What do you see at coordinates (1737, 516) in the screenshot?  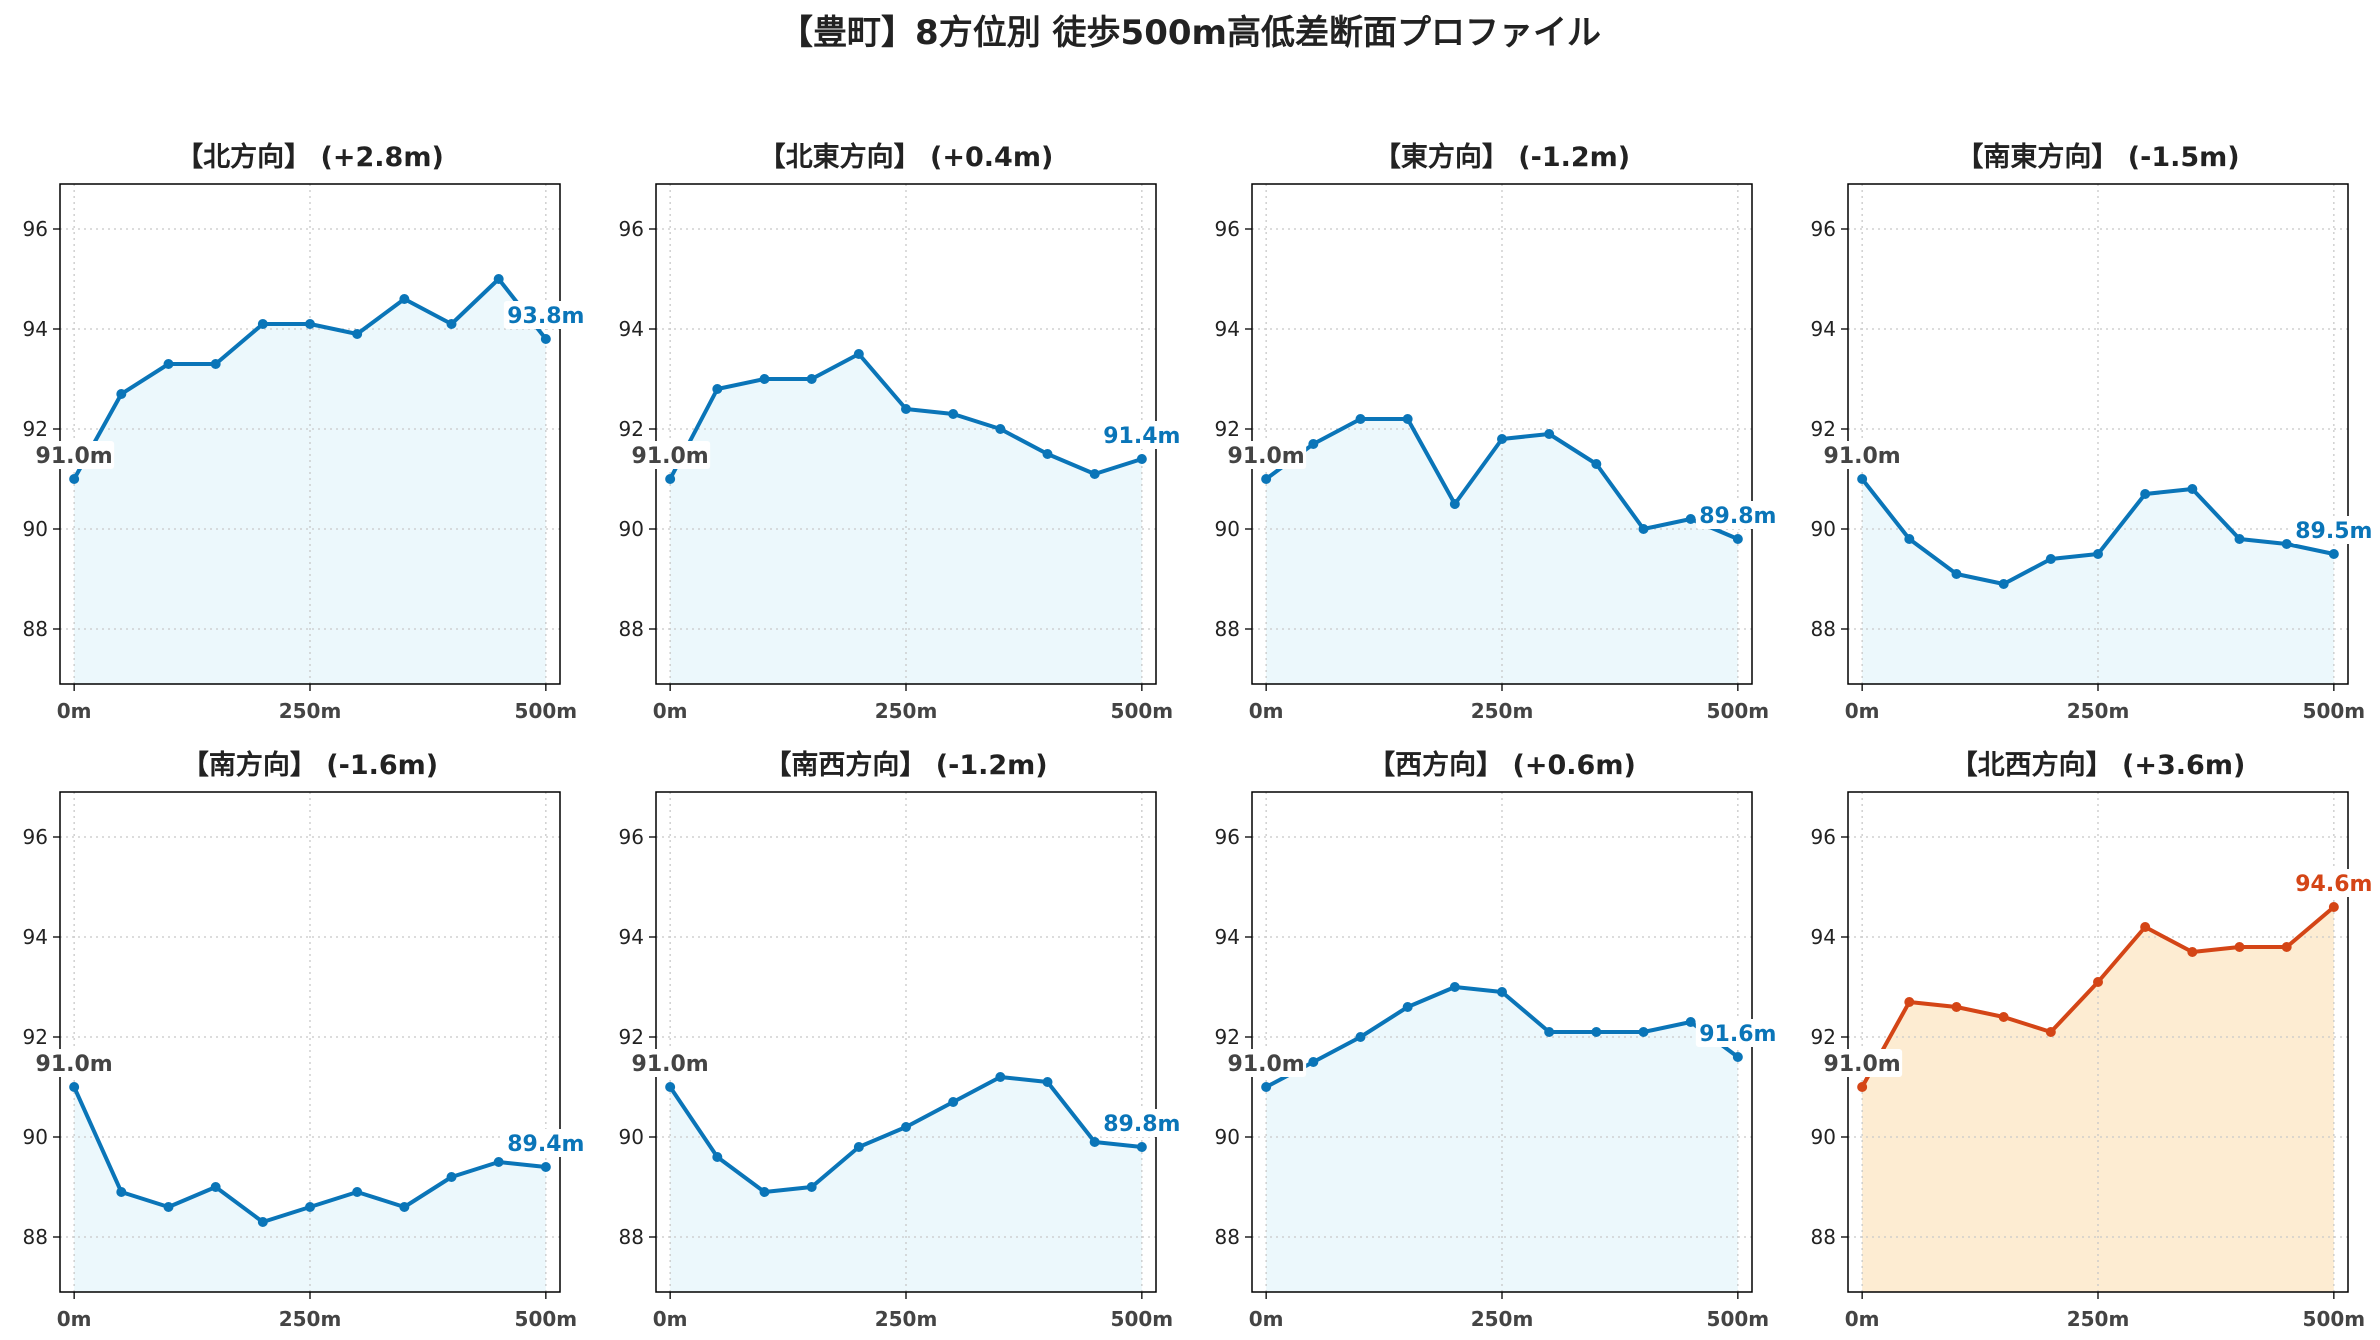 I see `end-elevation-label: 89.8m` at bounding box center [1737, 516].